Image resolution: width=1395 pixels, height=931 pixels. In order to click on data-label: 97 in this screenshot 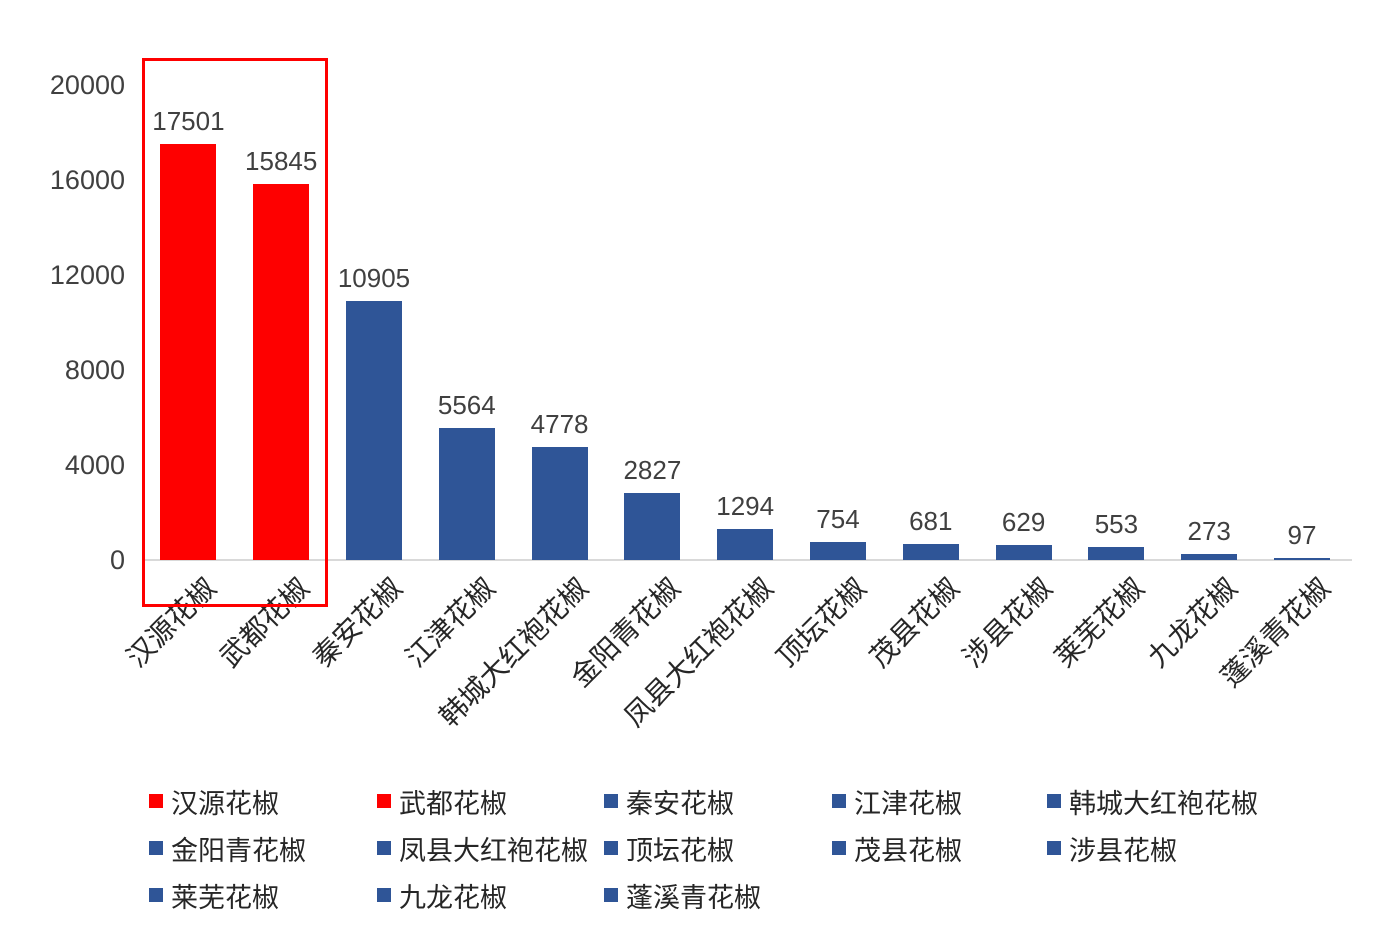, I will do `click(1302, 534)`.